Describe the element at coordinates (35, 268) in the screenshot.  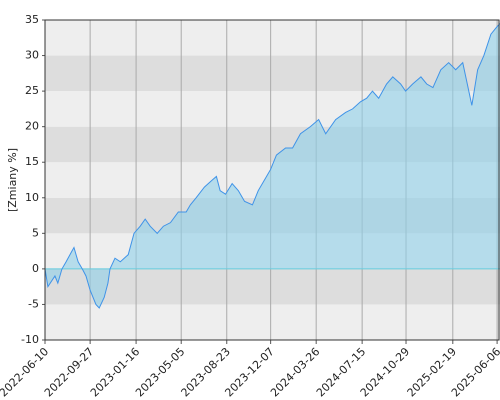
I see `y-tick-label: 0` at that location.